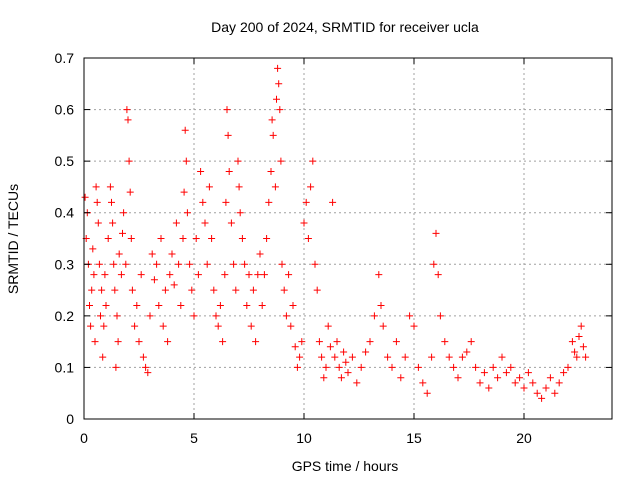  What do you see at coordinates (65, 367) in the screenshot?
I see `y-tick-label: 0.1` at bounding box center [65, 367].